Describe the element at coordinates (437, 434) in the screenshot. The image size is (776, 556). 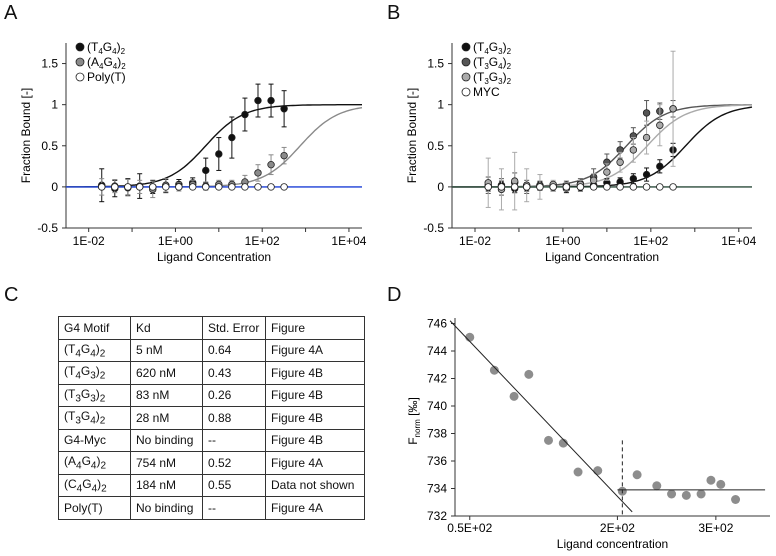
I see `panel-d-y-tick-label: 738` at that location.